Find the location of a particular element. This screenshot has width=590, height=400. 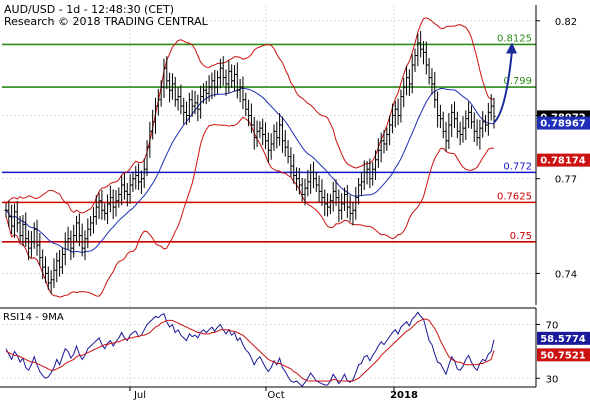

rsi-y-ticks: 70 30 is located at coordinates (547, 352).